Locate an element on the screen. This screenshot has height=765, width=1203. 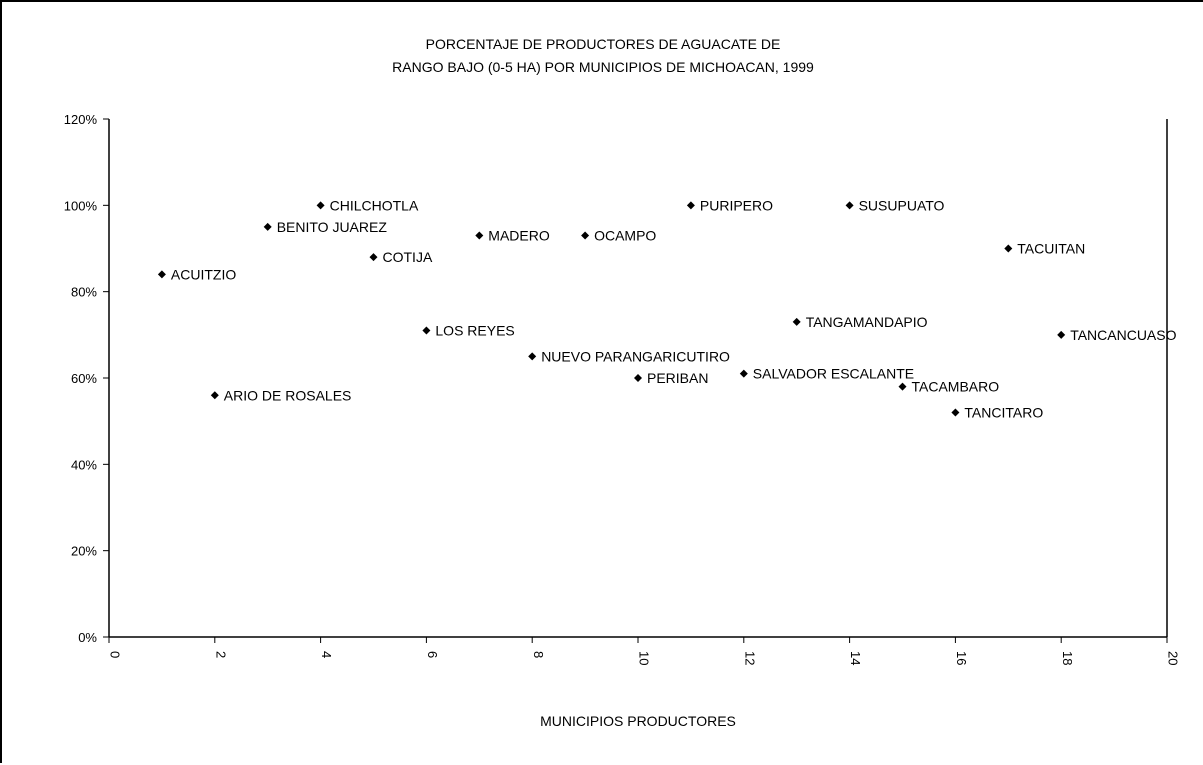
point-label: BENITO JUAREZ is located at coordinates (332, 227).